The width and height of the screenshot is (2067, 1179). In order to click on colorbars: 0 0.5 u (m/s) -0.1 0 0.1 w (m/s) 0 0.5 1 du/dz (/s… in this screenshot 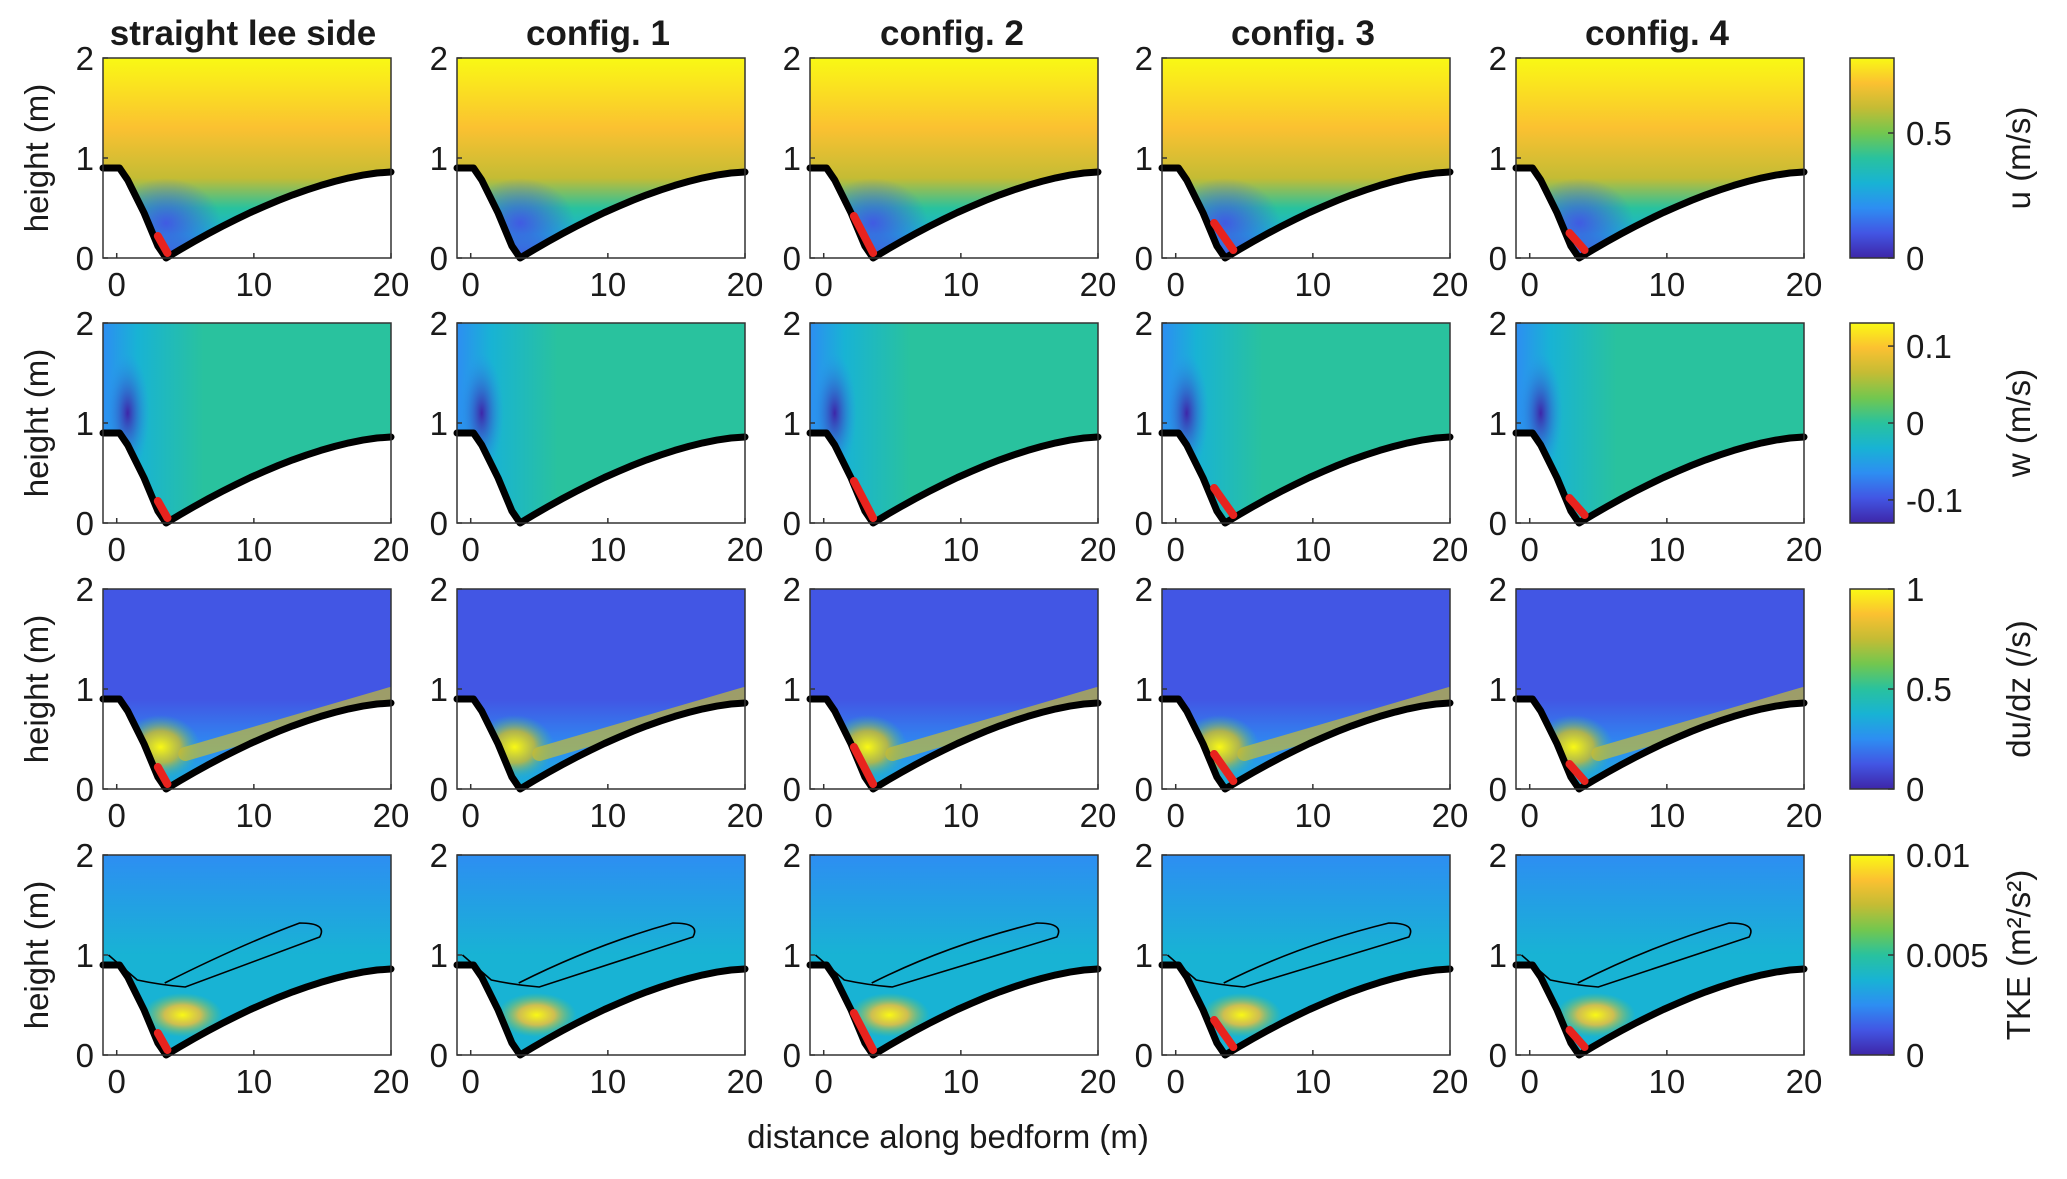, I will do `click(1943, 565)`.